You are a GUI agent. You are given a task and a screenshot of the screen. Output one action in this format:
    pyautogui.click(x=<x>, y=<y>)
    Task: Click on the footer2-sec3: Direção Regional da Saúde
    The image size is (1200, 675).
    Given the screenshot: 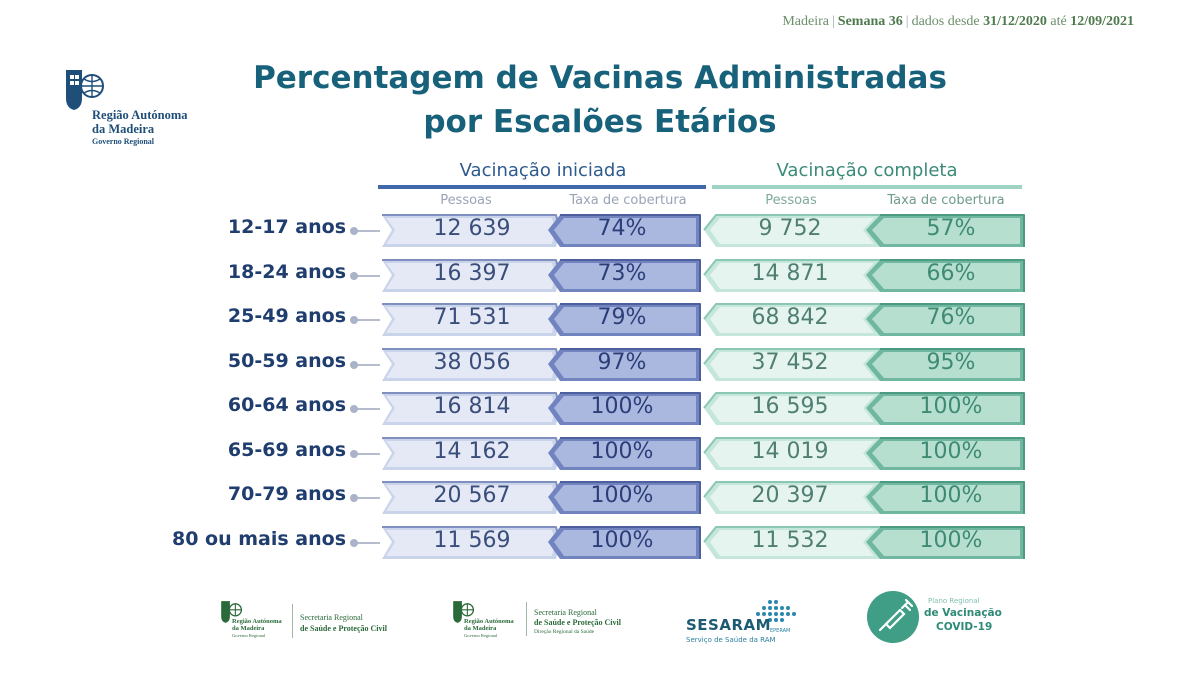 What is the action you would take?
    pyautogui.click(x=564, y=632)
    